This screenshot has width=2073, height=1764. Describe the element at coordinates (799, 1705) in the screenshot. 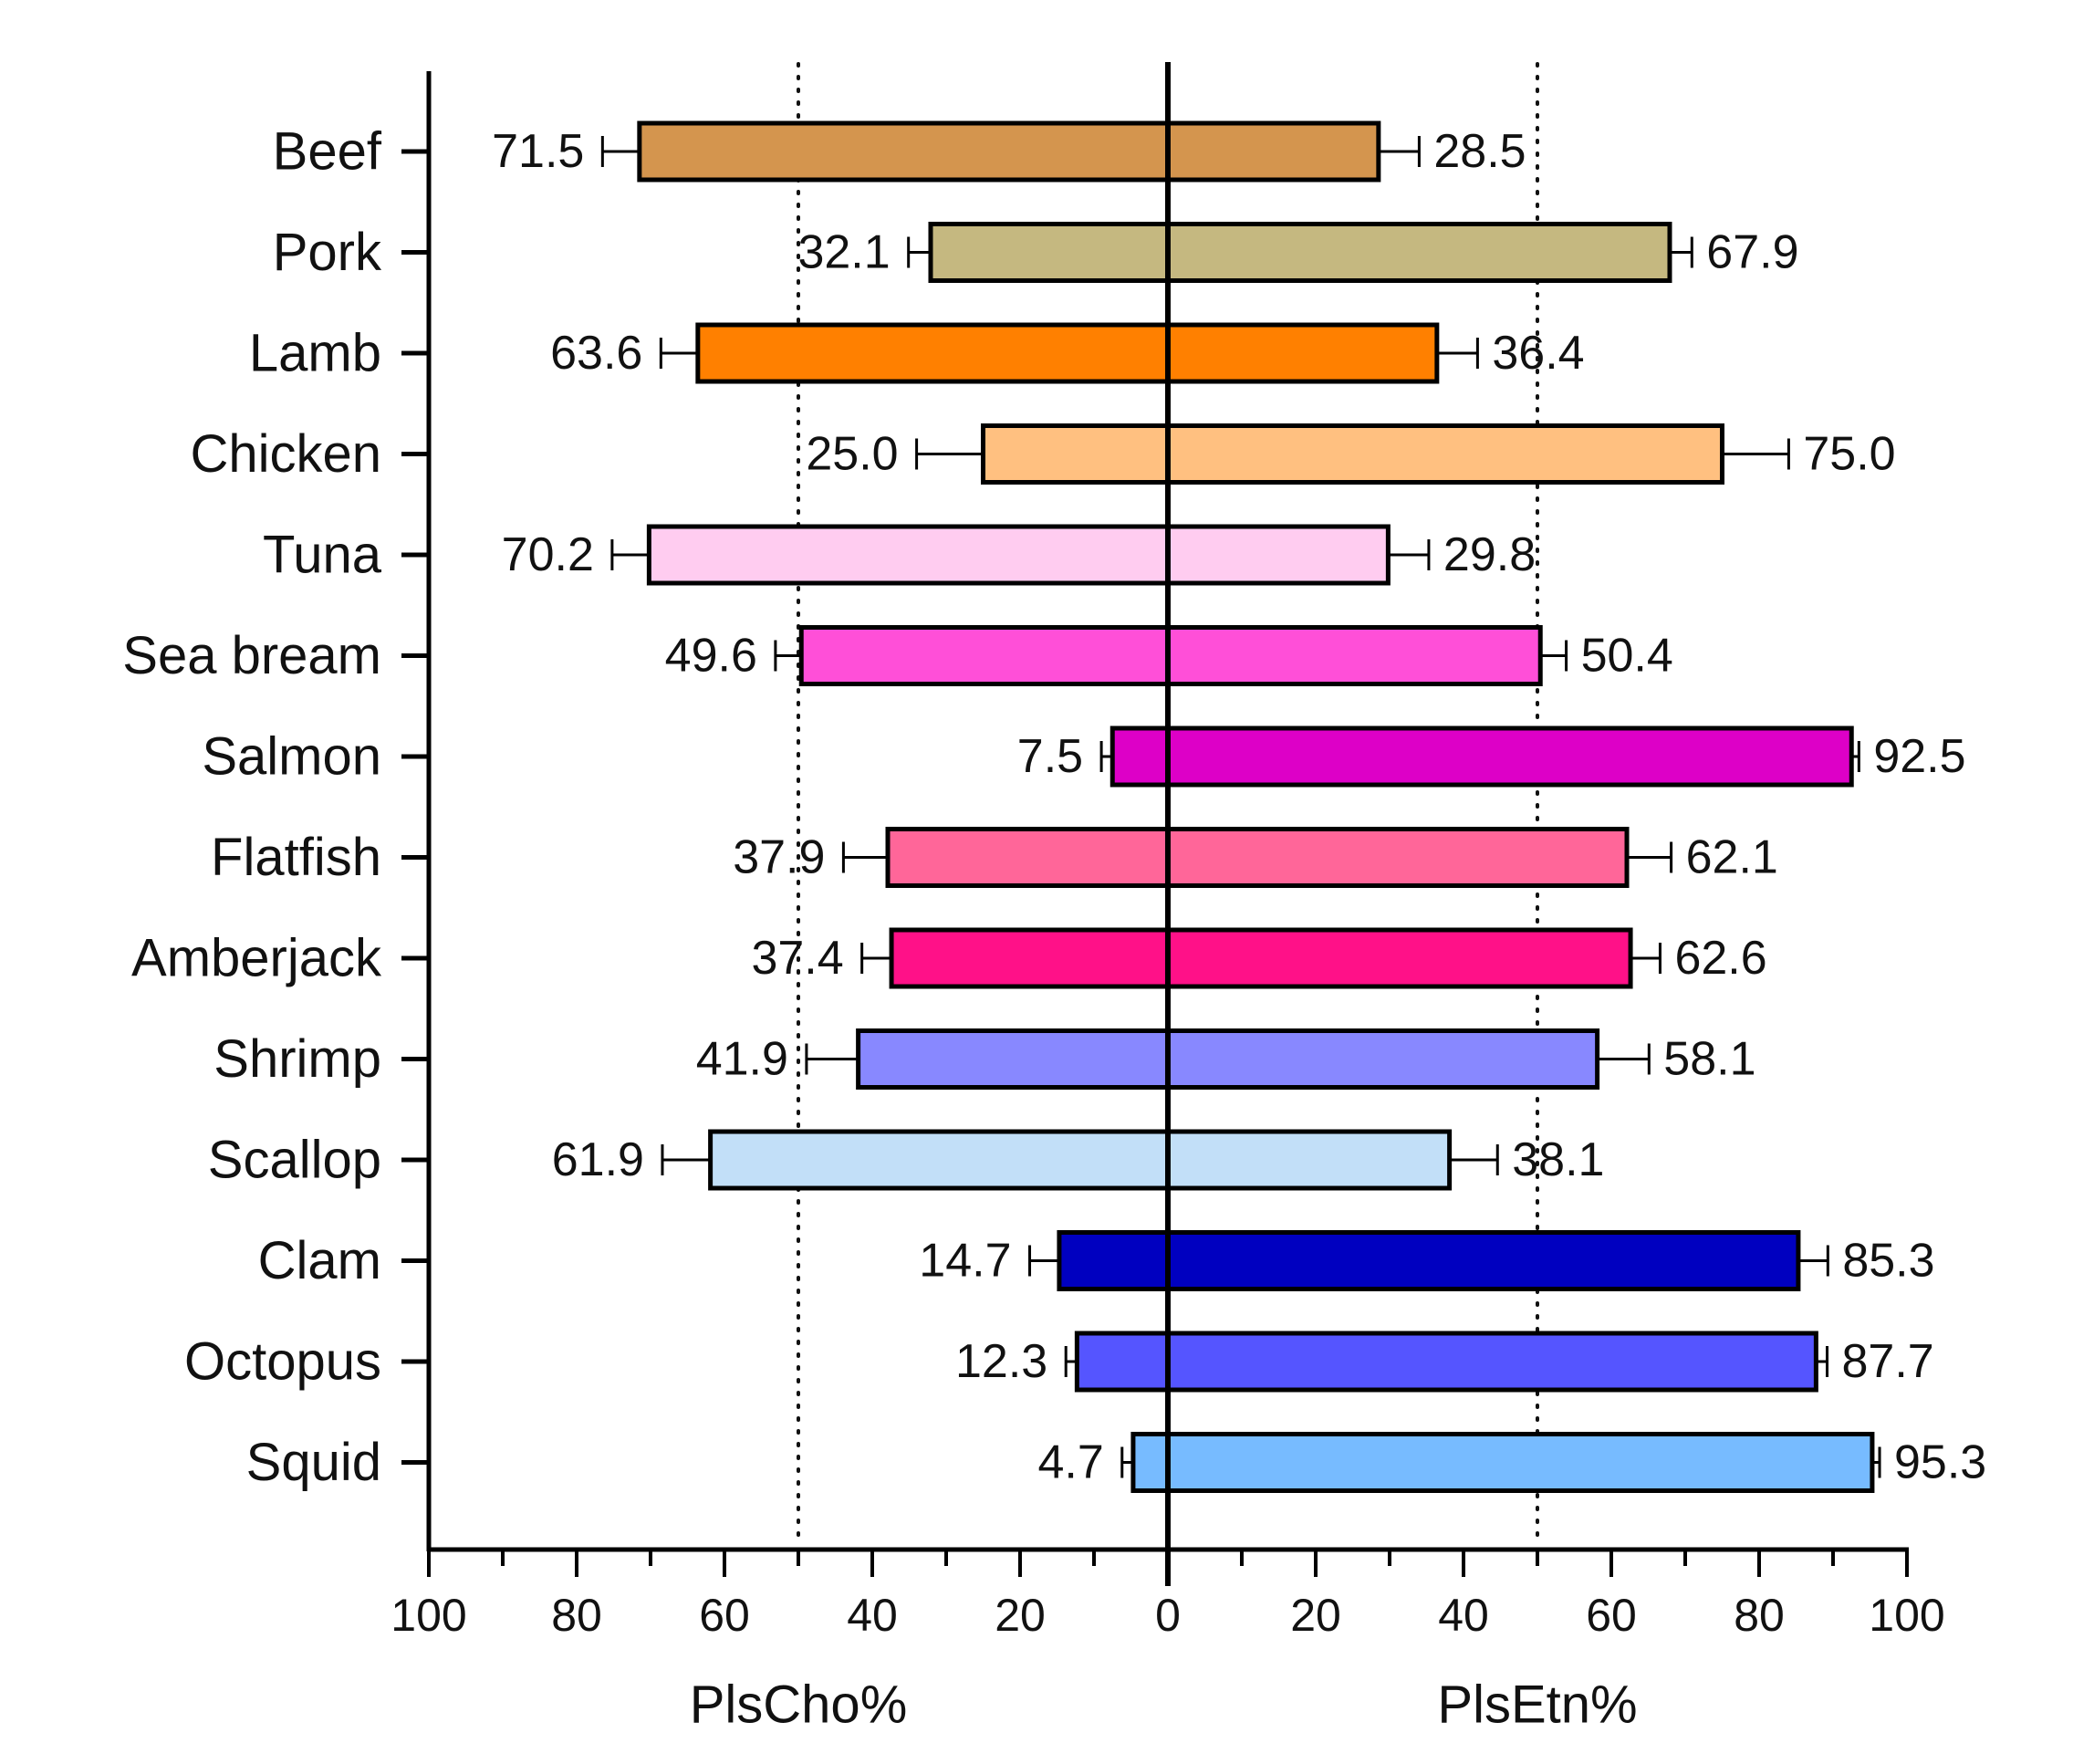

I see `x-axis-title-left: PlsCho%` at that location.